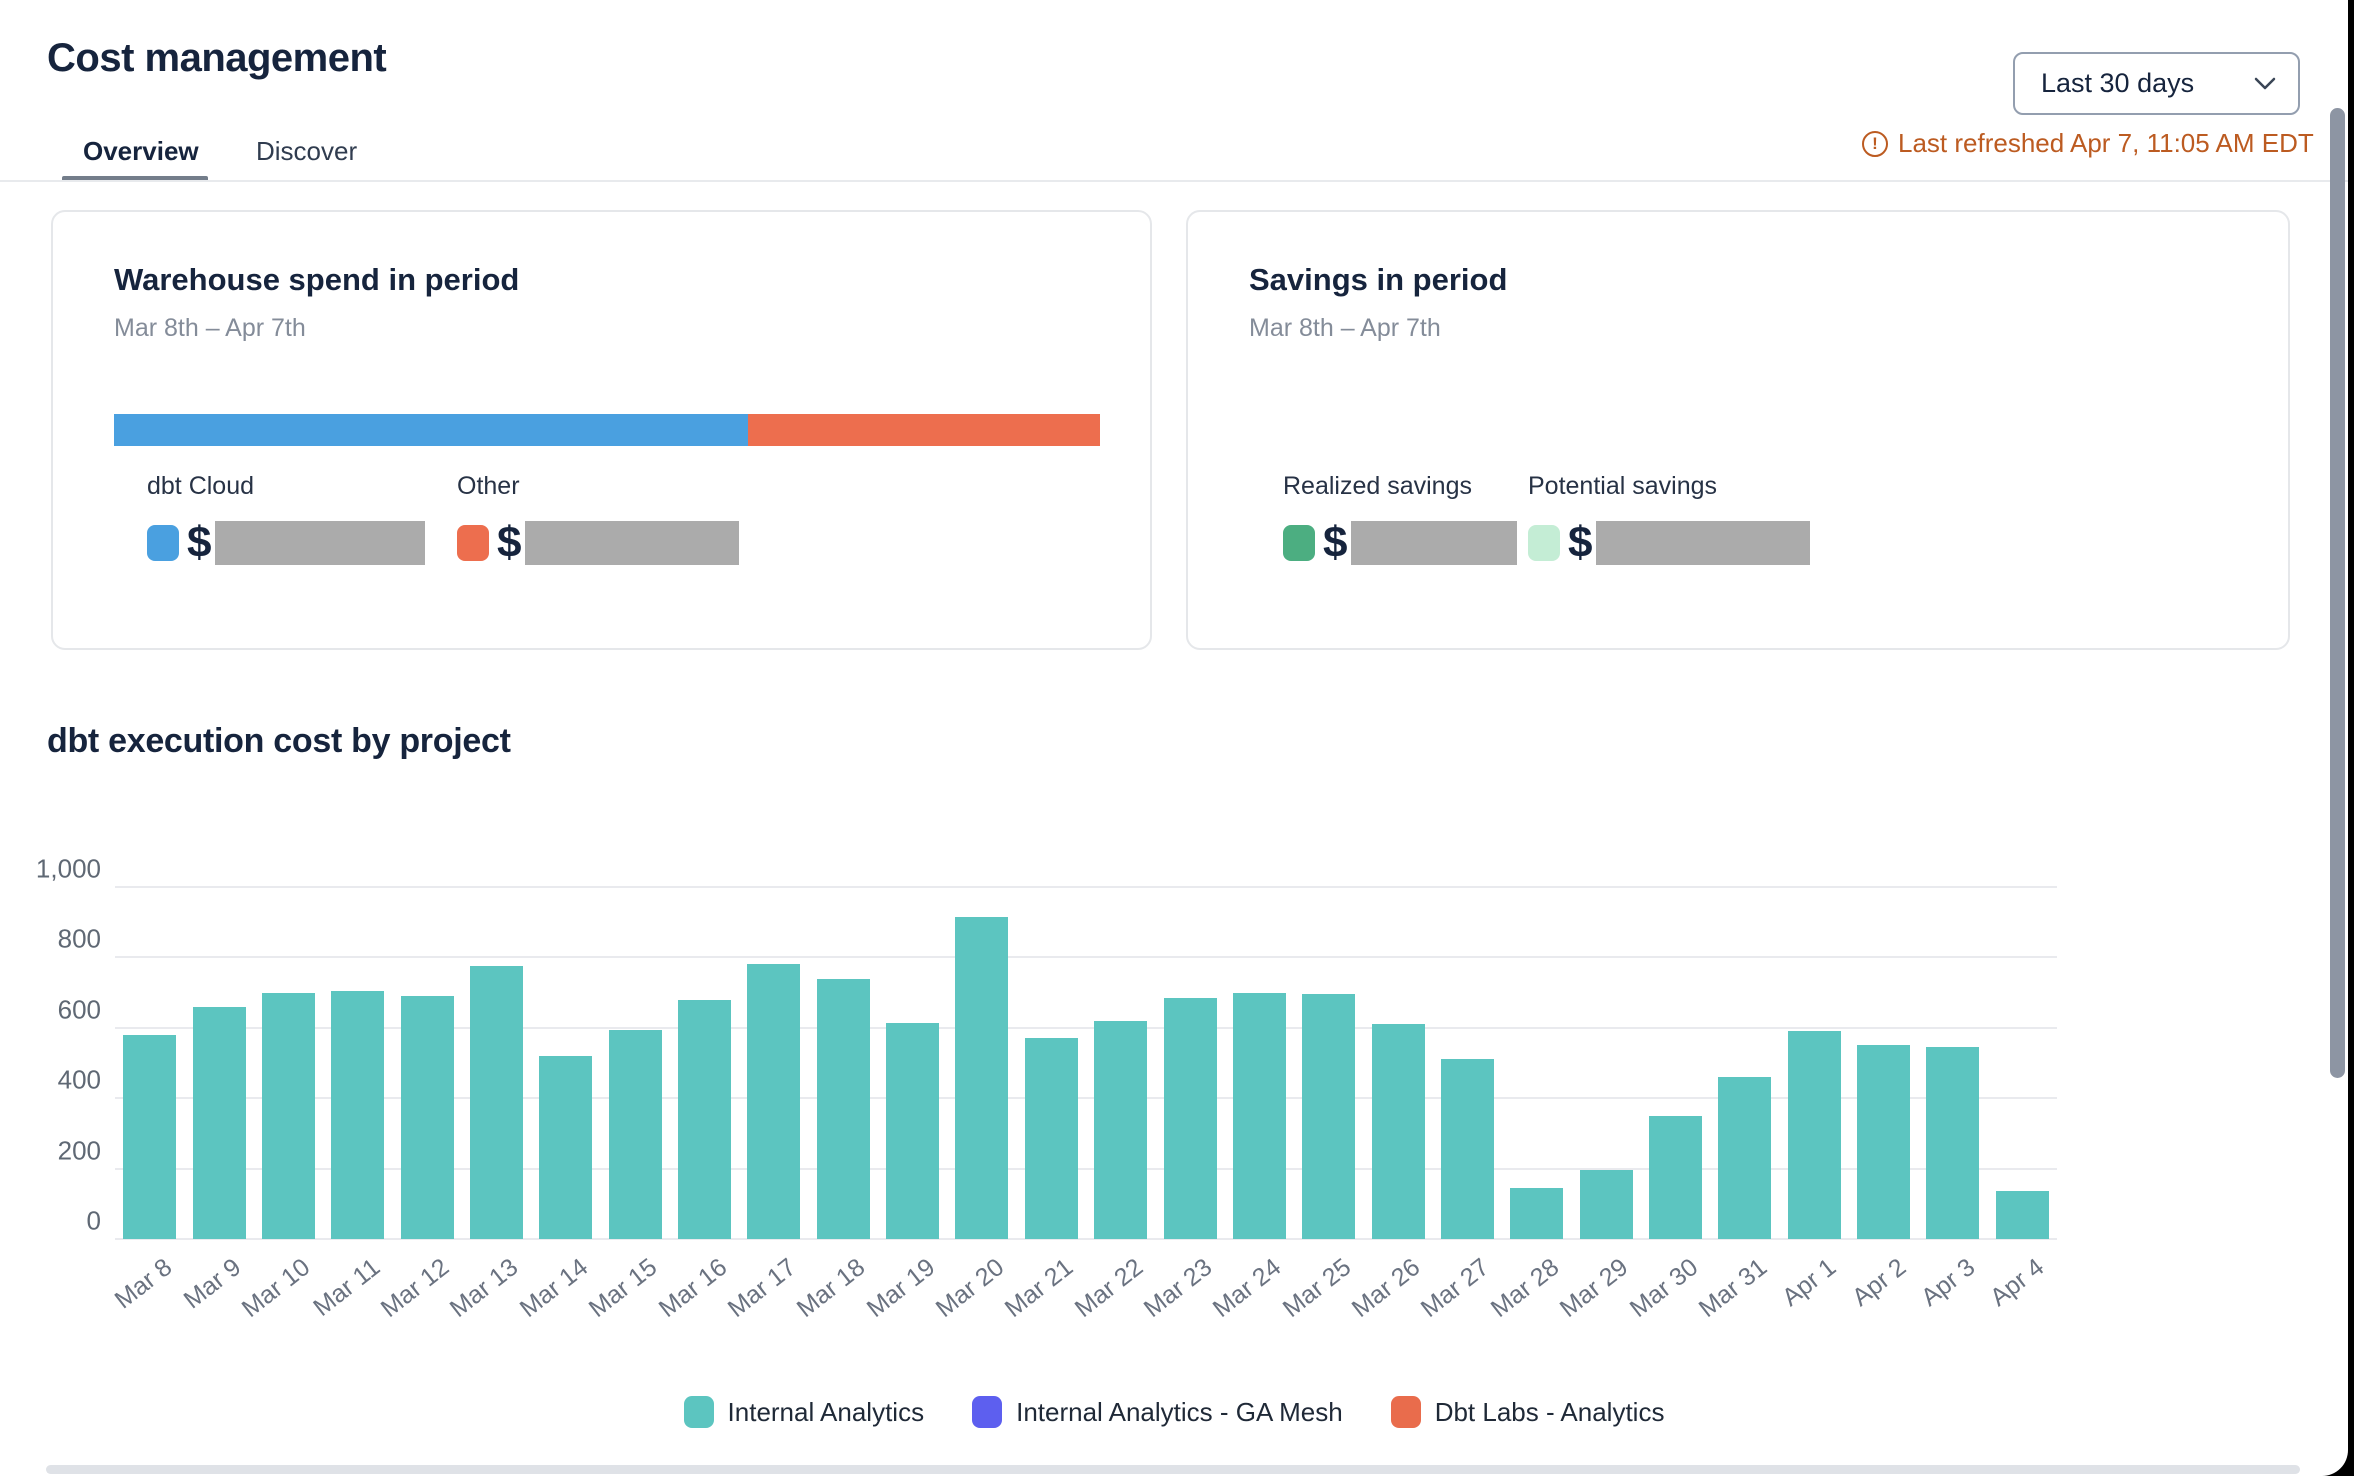 The height and width of the screenshot is (1476, 2354). I want to click on x-tick-mar-21: Mar 21, so click(1039, 1288).